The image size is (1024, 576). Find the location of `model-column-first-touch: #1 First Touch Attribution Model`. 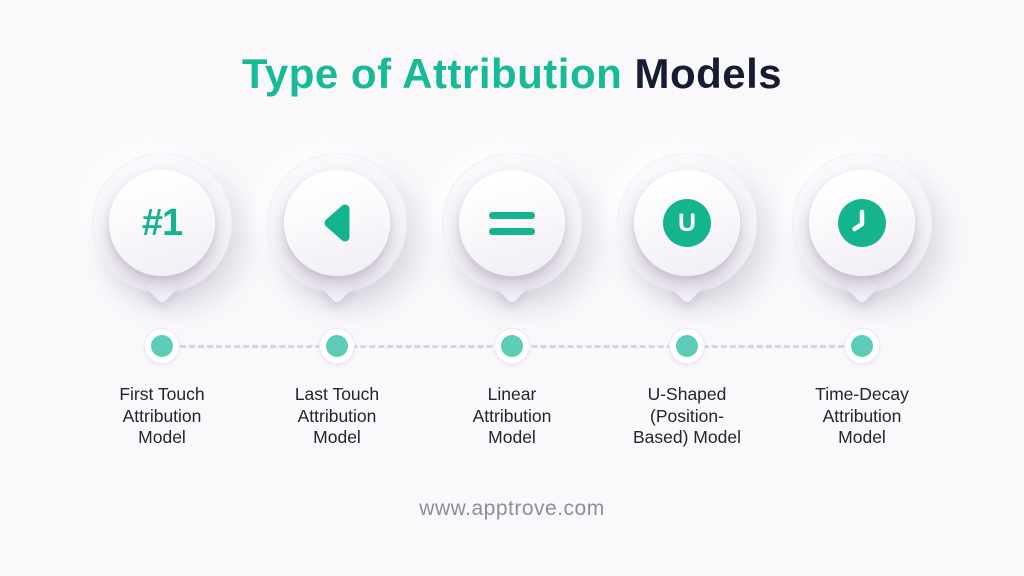

model-column-first-touch: #1 First Touch Attribution Model is located at coordinates (162, 301).